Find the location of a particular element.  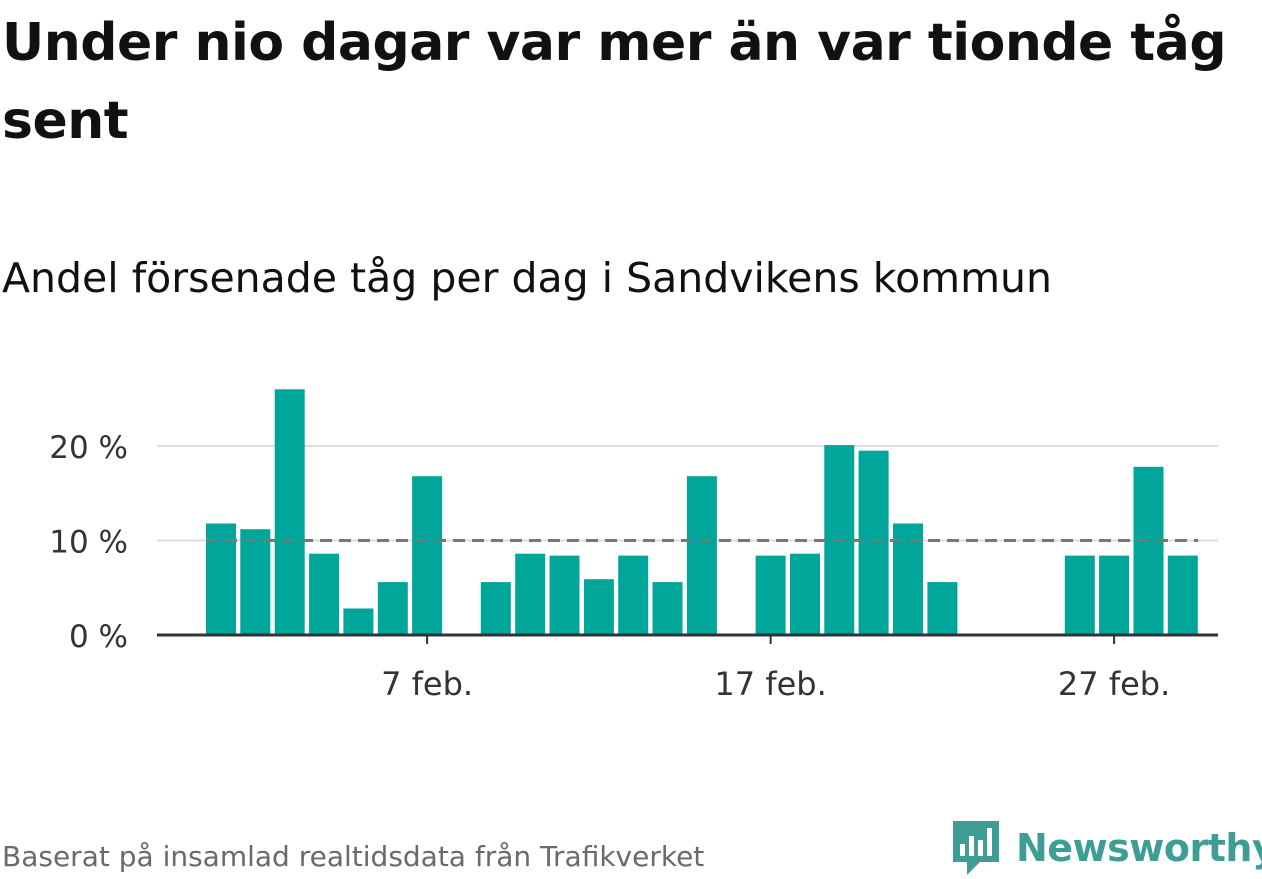

x-tick-label: 7 feb. is located at coordinates (427, 684).